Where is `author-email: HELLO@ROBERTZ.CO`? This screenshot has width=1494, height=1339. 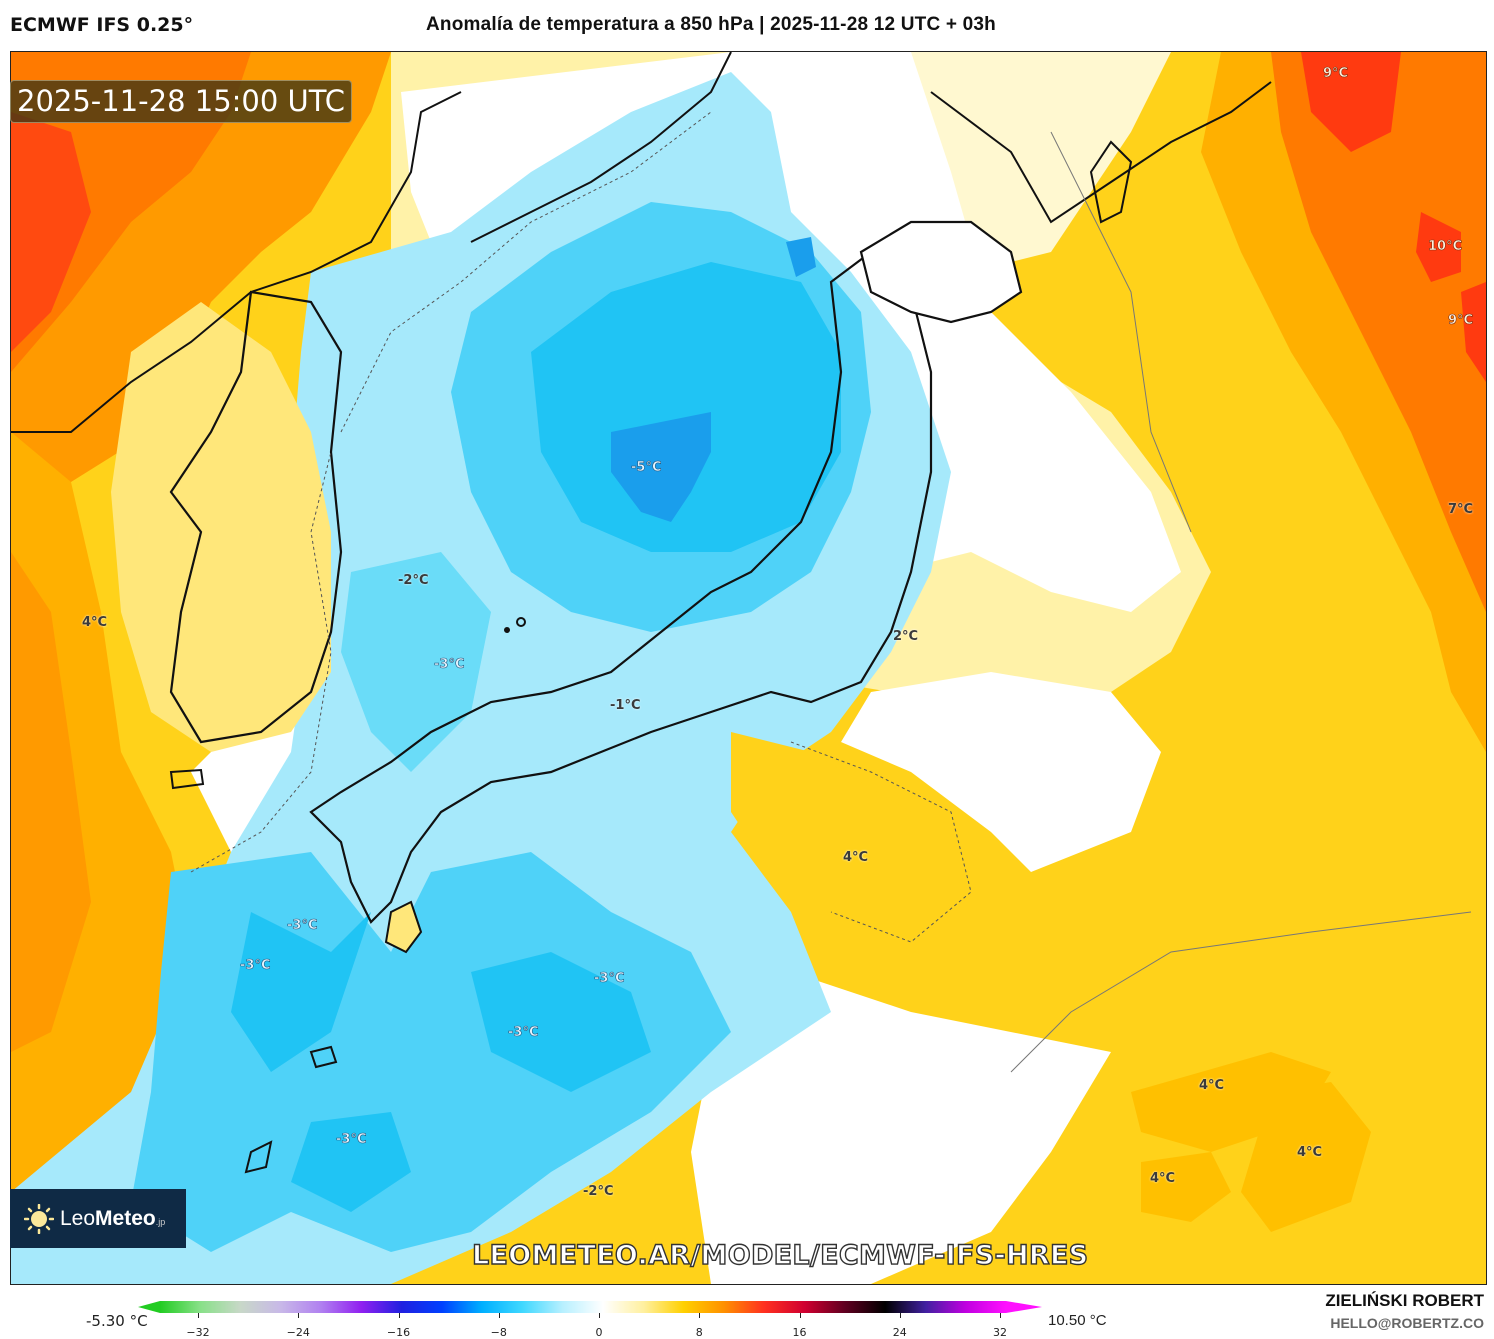
author-email: HELLO@ROBERTZ.CO is located at coordinates (1407, 1323).